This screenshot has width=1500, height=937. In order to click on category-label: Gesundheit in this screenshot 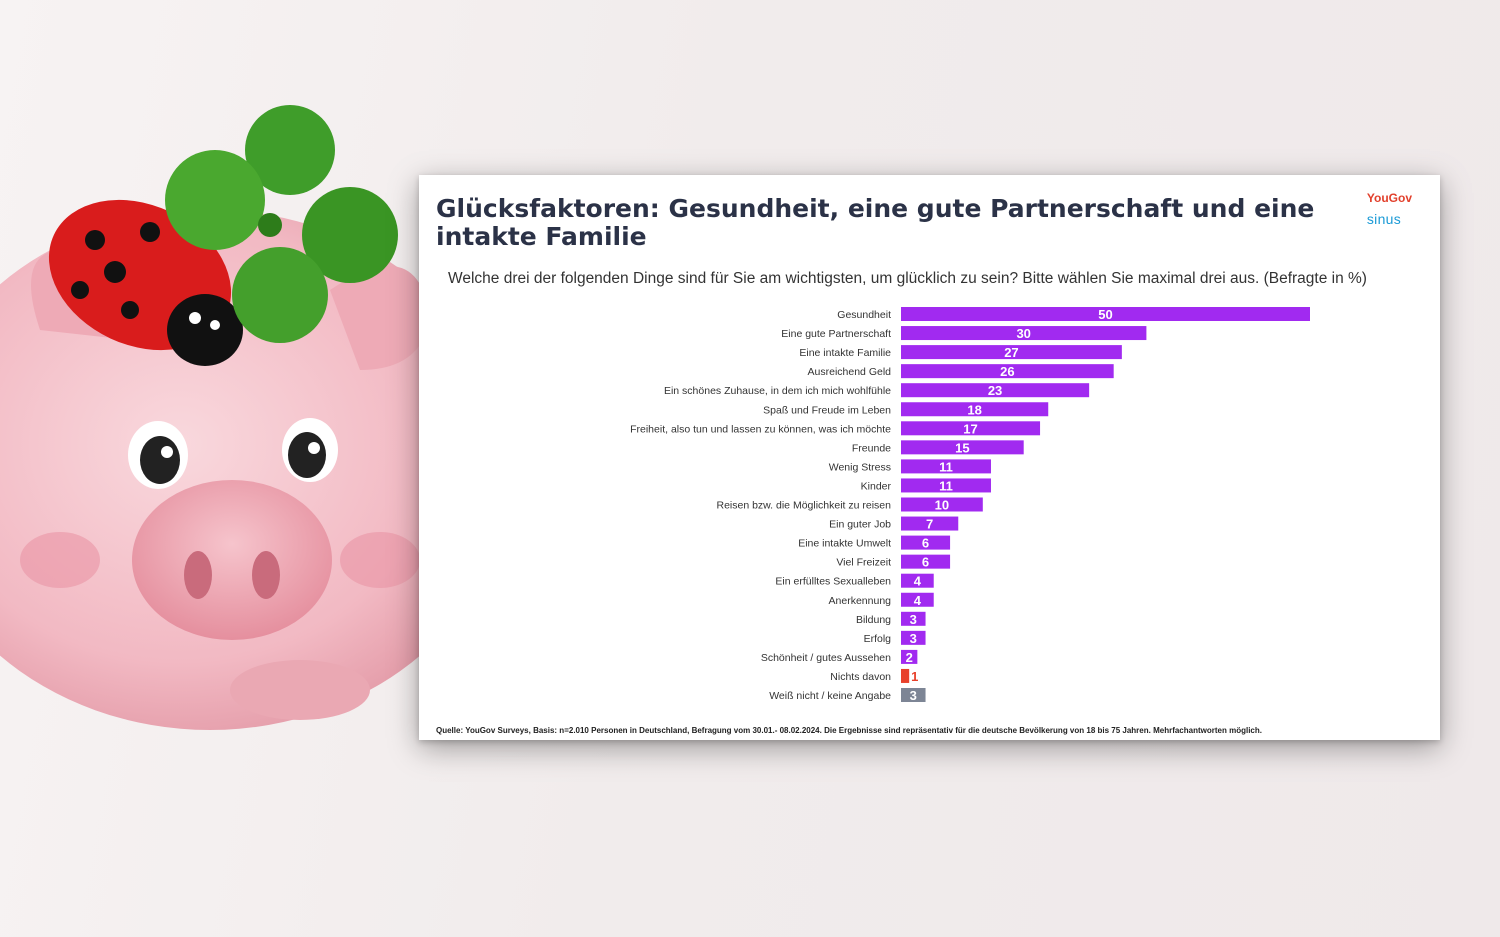, I will do `click(864, 315)`.